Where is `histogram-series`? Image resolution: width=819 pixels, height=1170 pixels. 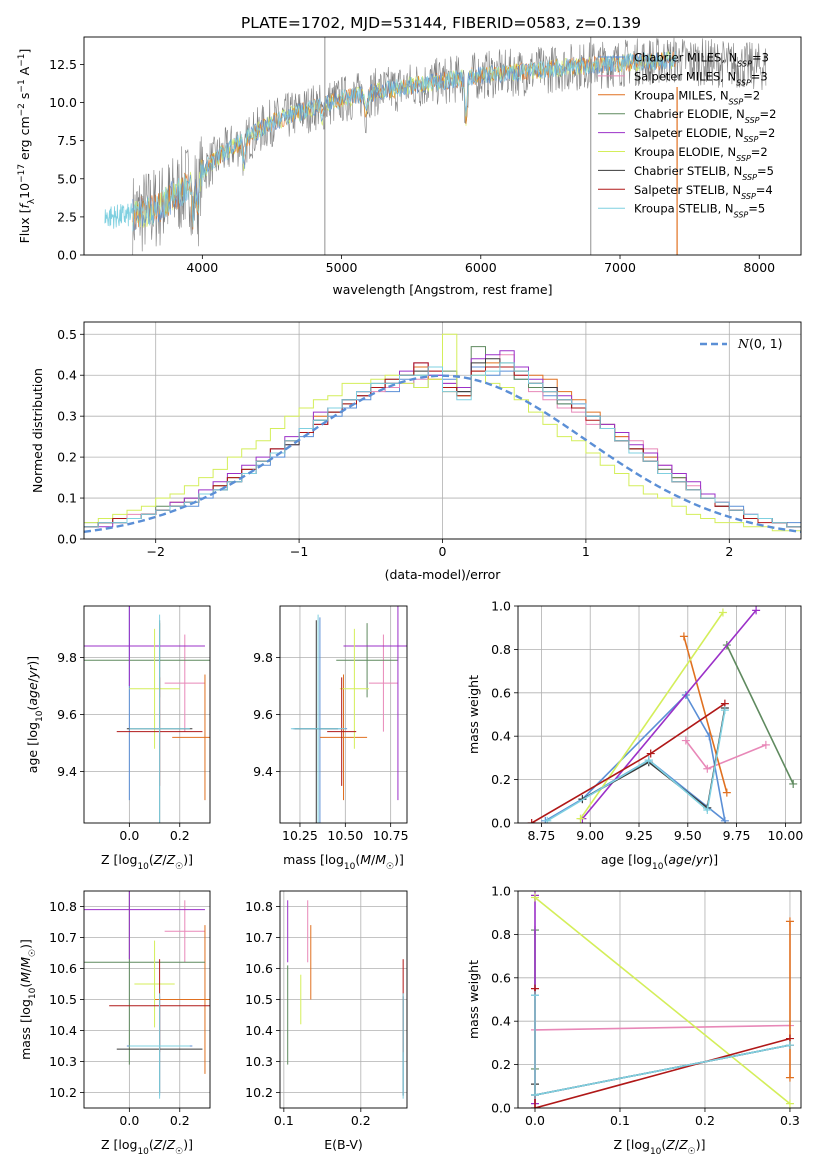
histogram-series is located at coordinates (442, 432).